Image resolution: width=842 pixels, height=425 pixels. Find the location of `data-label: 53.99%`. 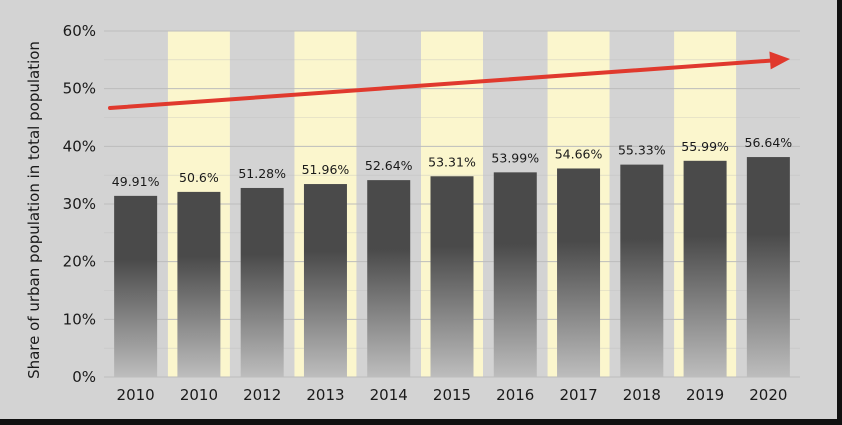

data-label: 53.99% is located at coordinates (515, 157).